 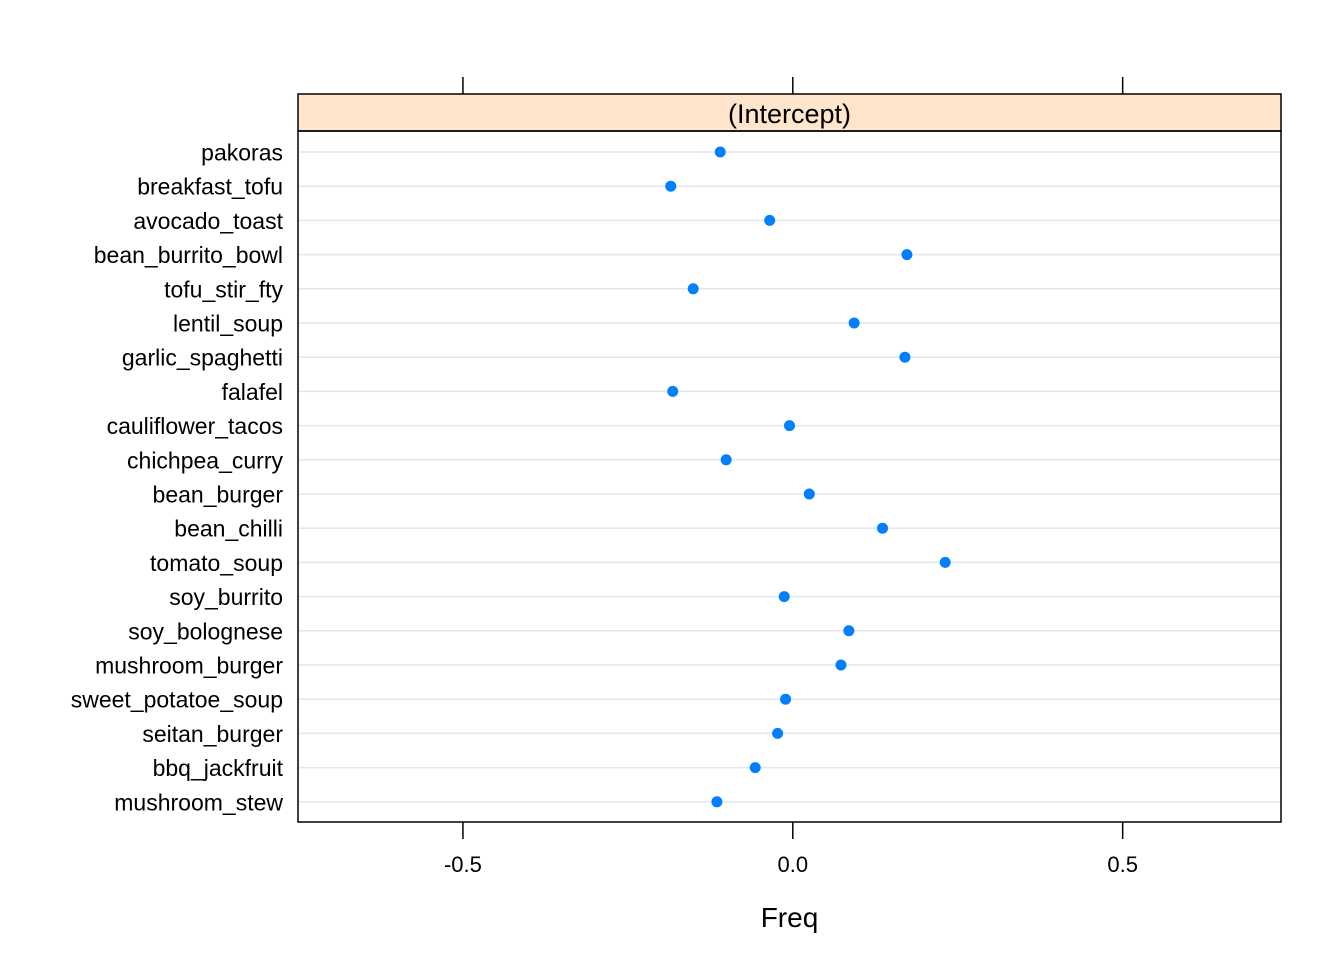 What do you see at coordinates (808, 477) in the screenshot?
I see `data-points` at bounding box center [808, 477].